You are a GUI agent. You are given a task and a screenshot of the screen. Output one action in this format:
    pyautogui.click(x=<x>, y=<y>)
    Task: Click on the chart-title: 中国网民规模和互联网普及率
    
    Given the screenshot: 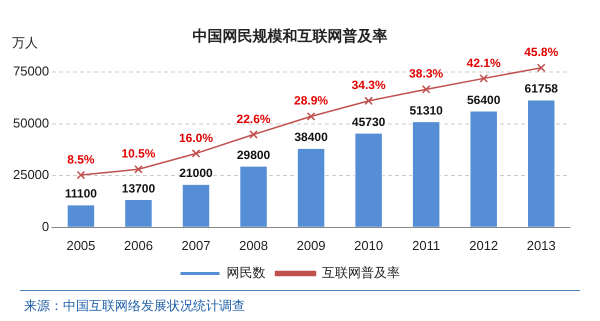 What is the action you would take?
    pyautogui.click(x=290, y=36)
    